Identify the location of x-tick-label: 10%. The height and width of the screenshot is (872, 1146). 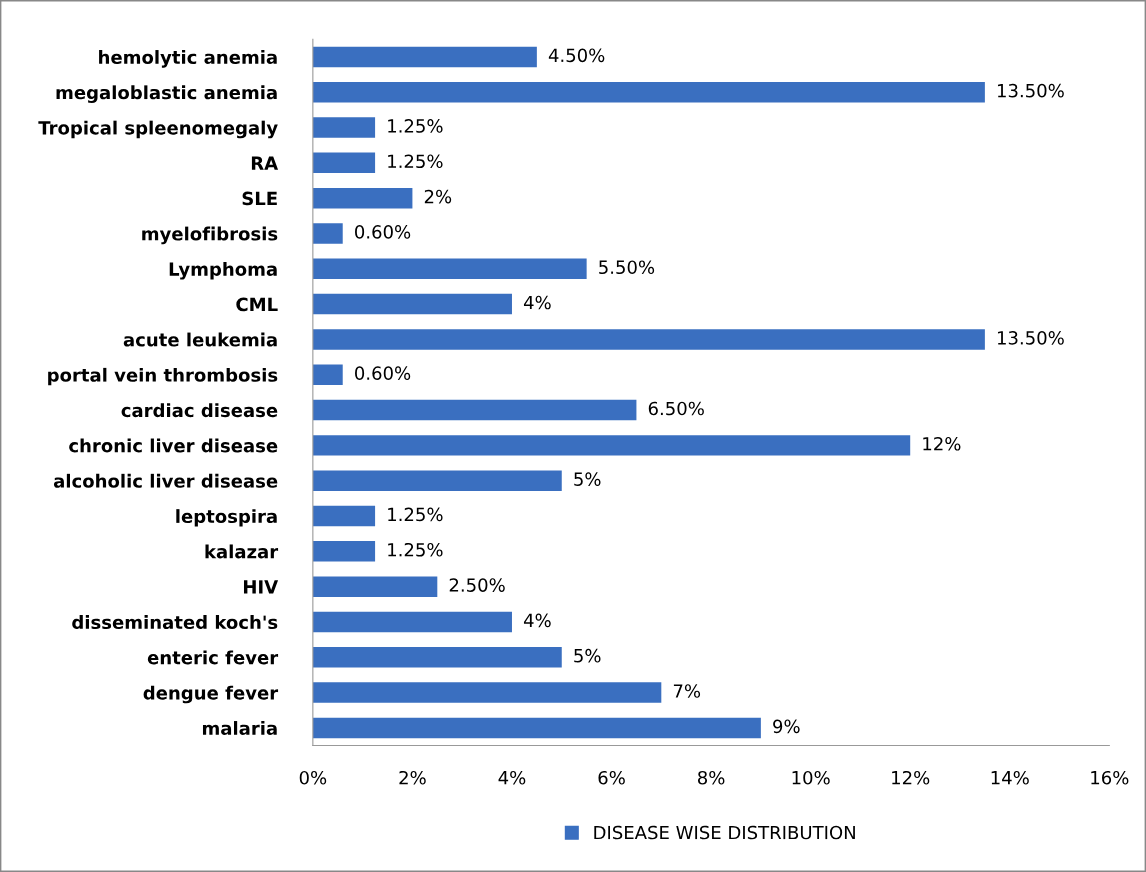
(811, 777).